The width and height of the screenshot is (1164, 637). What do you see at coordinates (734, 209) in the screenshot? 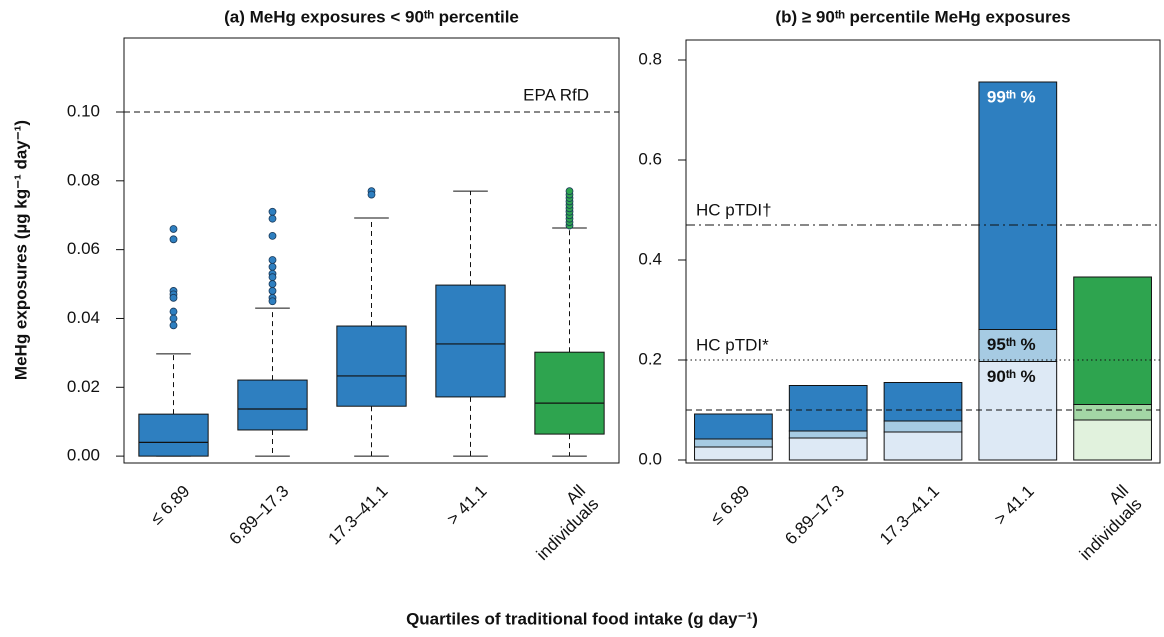
I see `reference-label: HC pTDI†` at bounding box center [734, 209].